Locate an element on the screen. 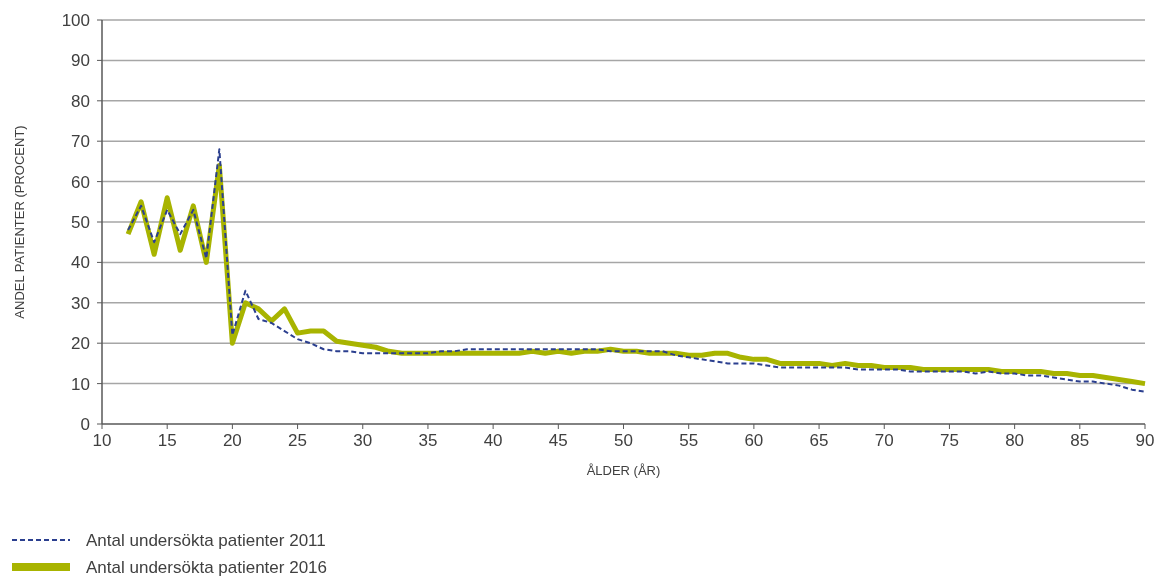 This screenshot has width=1161, height=577. x-tick-label: 10 is located at coordinates (102, 440).